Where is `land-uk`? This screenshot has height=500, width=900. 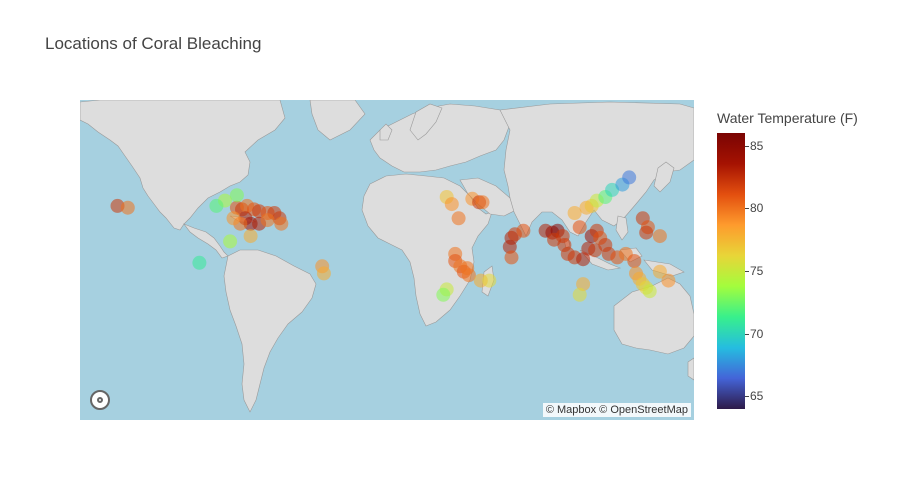
land-uk is located at coordinates (386, 132).